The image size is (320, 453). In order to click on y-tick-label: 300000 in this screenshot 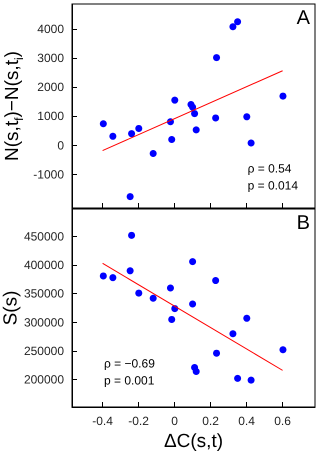, I will do `click(44, 322)`.